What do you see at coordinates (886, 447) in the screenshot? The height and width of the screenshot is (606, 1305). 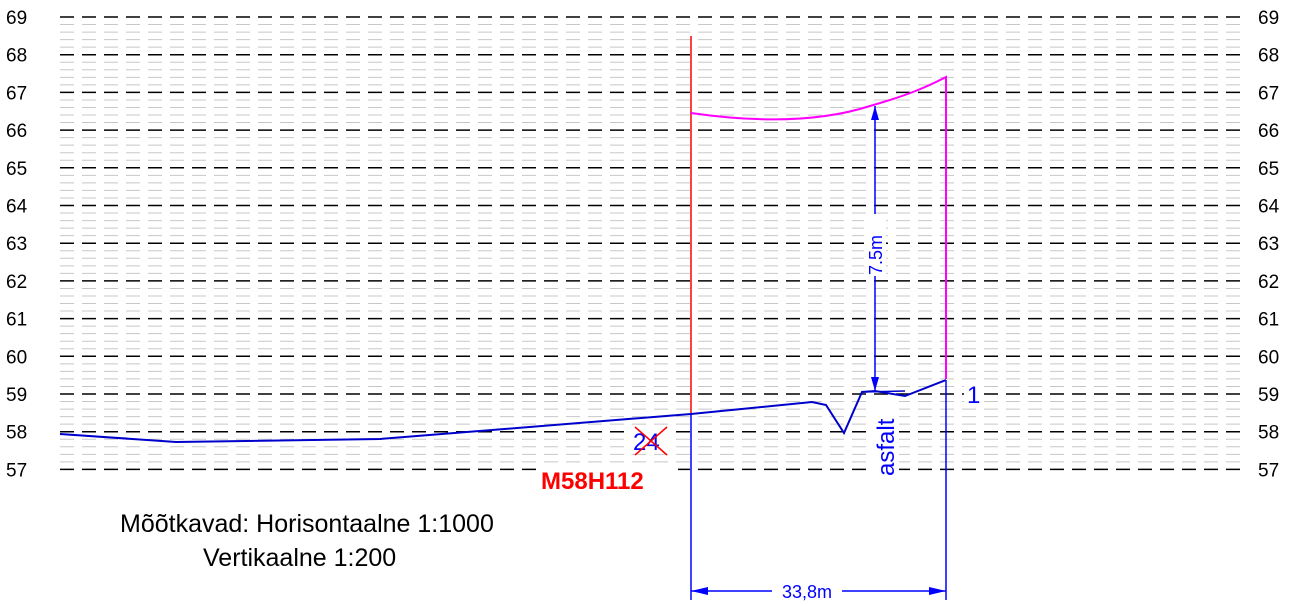 I see `surface-label: asfalt` at bounding box center [886, 447].